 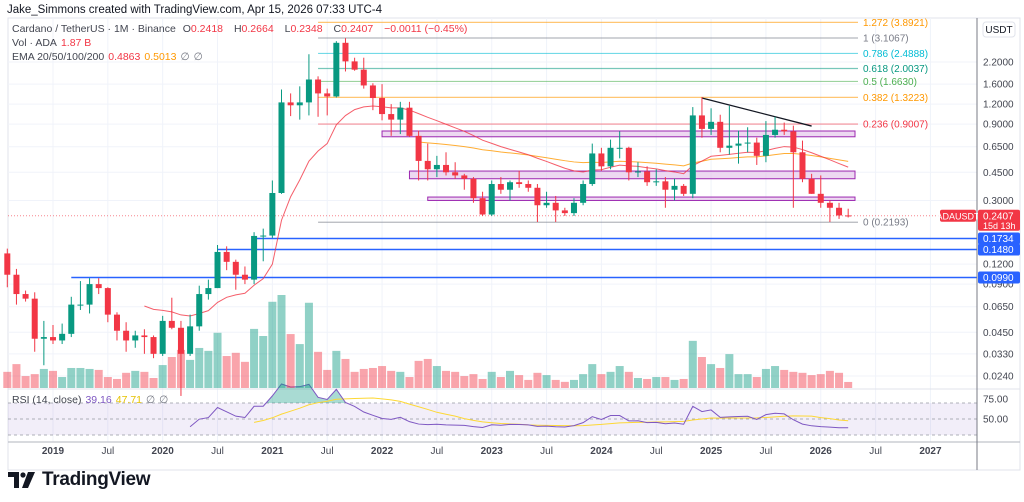 I want to click on ema-legend: EMA 20/50/100/200 0.4863 0.5013 ∅ ∅, so click(x=107, y=57).